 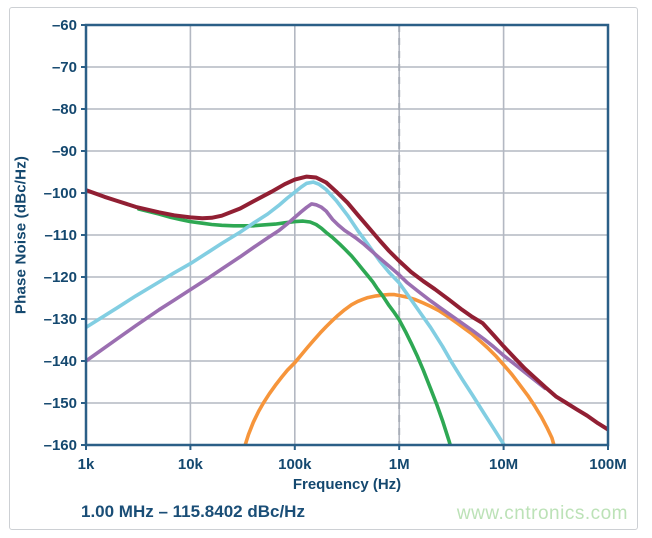 What do you see at coordinates (399, 464) in the screenshot?
I see `x-tick-label: 1M` at bounding box center [399, 464].